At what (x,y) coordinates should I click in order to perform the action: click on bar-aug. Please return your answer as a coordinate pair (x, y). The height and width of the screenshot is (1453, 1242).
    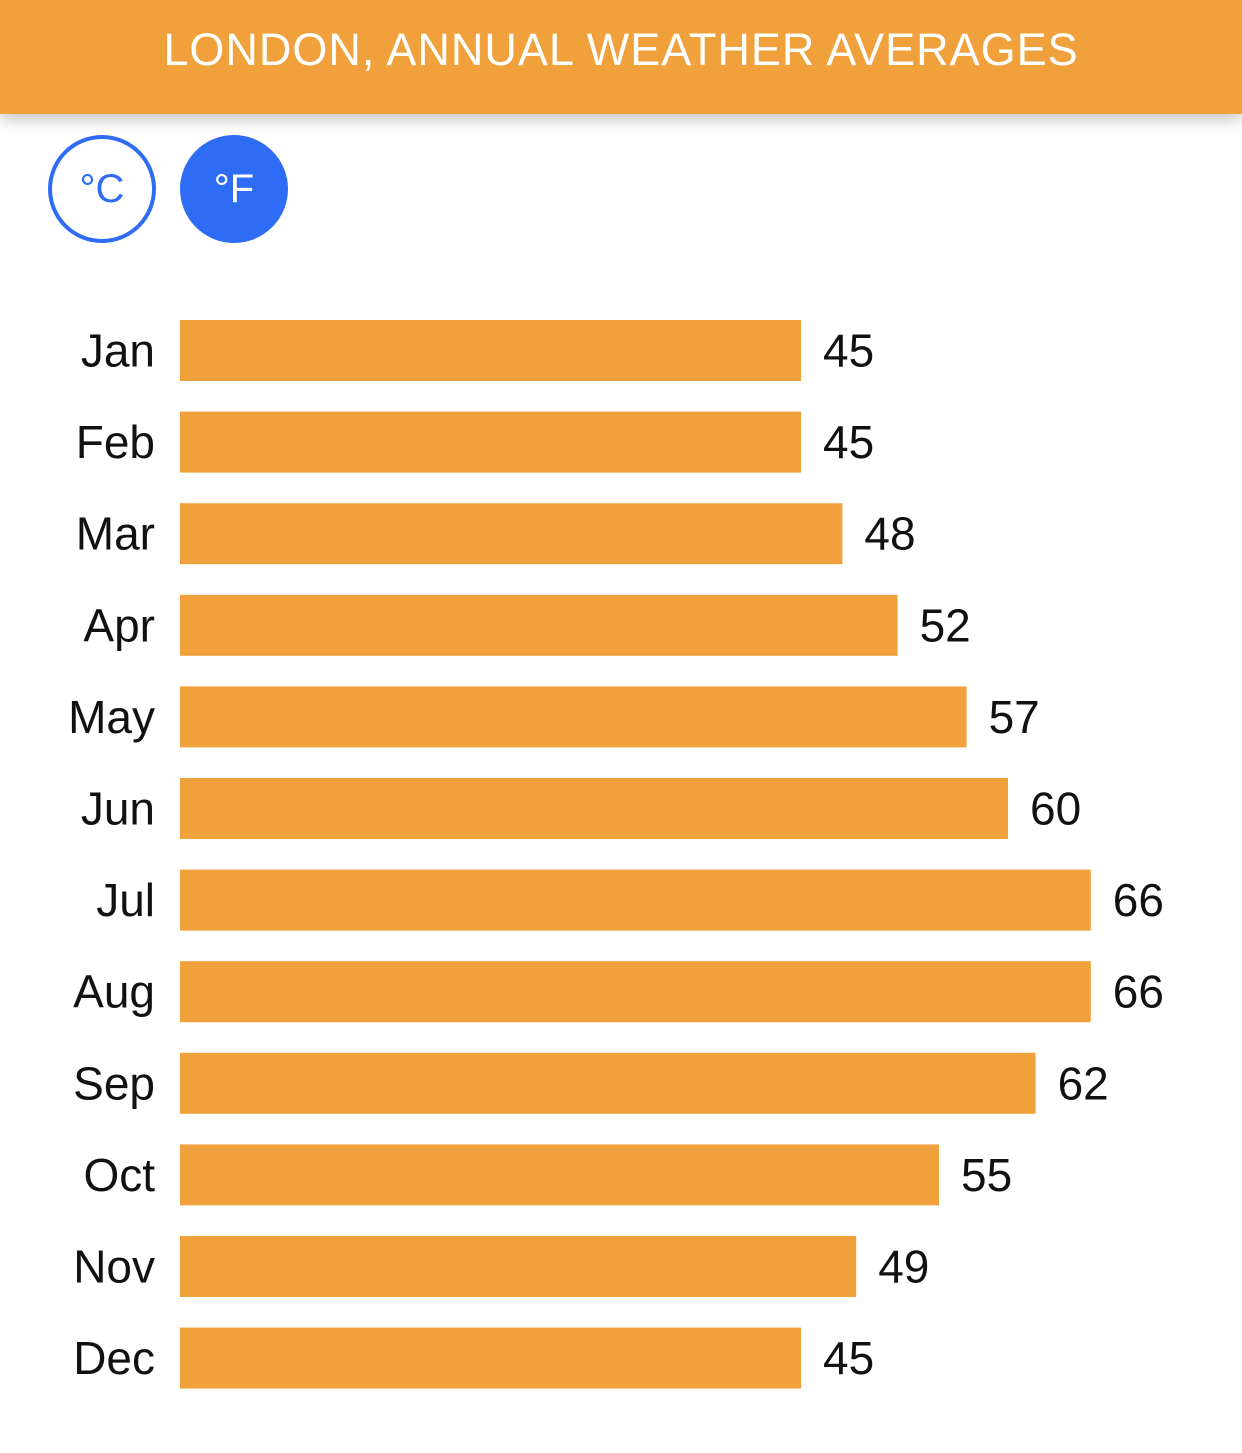
    Looking at the image, I should click on (635, 992).